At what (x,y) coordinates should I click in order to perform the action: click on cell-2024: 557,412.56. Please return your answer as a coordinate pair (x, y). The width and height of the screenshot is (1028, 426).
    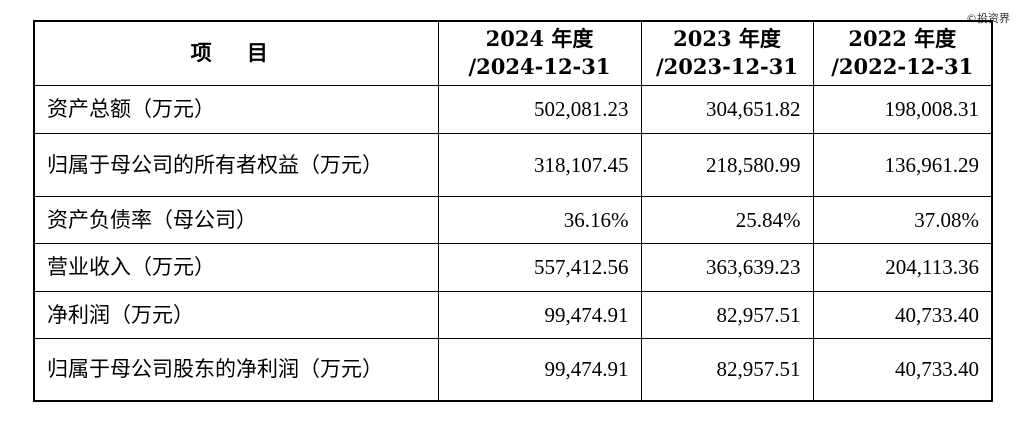
    Looking at the image, I should click on (539, 267).